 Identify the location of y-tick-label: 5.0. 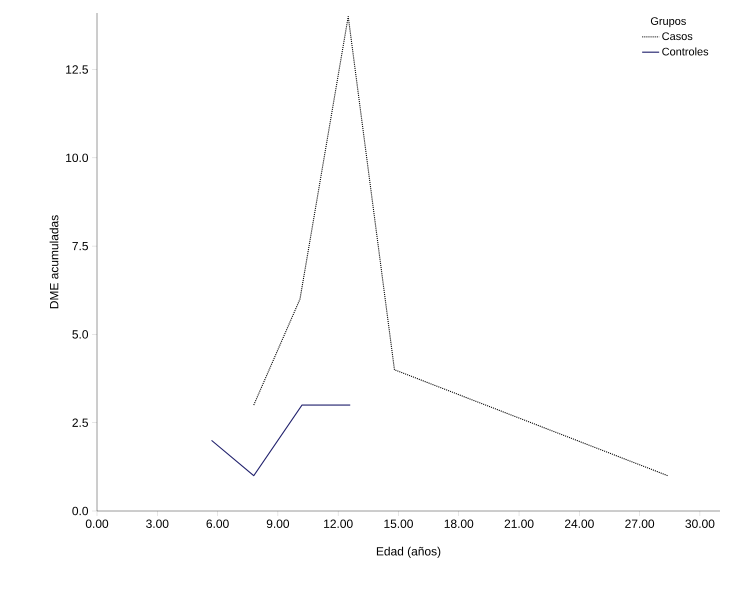
(80, 334).